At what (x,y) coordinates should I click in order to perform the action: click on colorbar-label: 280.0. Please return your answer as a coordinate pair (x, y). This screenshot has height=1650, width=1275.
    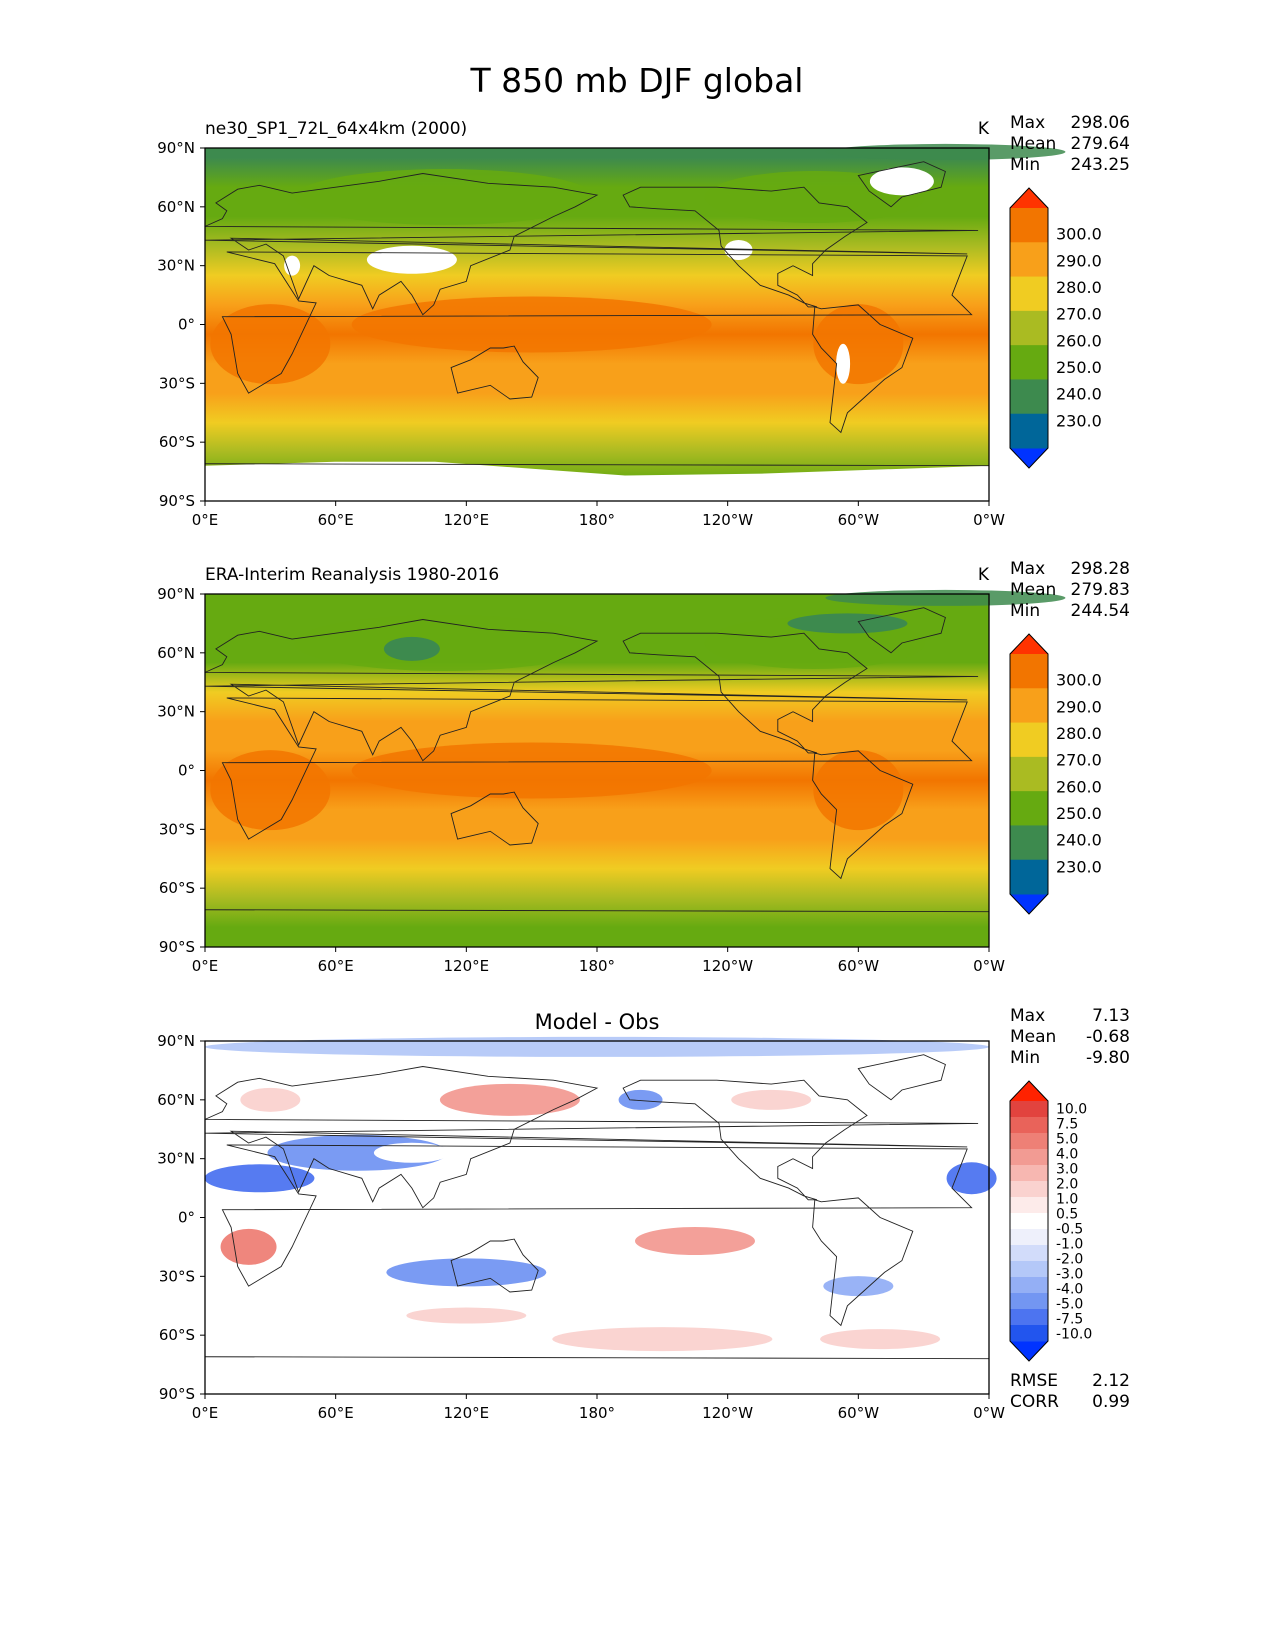
    Looking at the image, I should click on (1079, 287).